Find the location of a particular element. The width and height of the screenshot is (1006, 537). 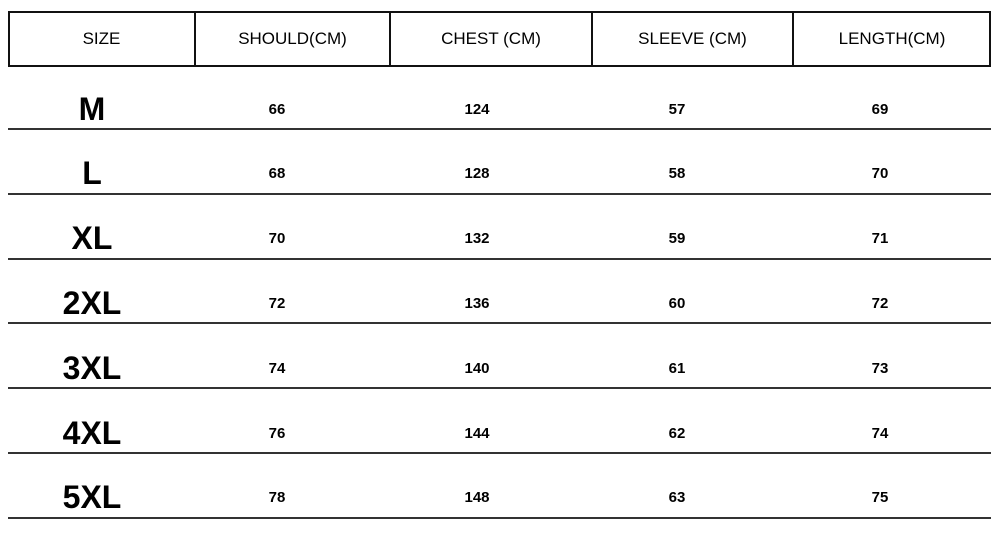

measurement: 73 is located at coordinates (880, 368).